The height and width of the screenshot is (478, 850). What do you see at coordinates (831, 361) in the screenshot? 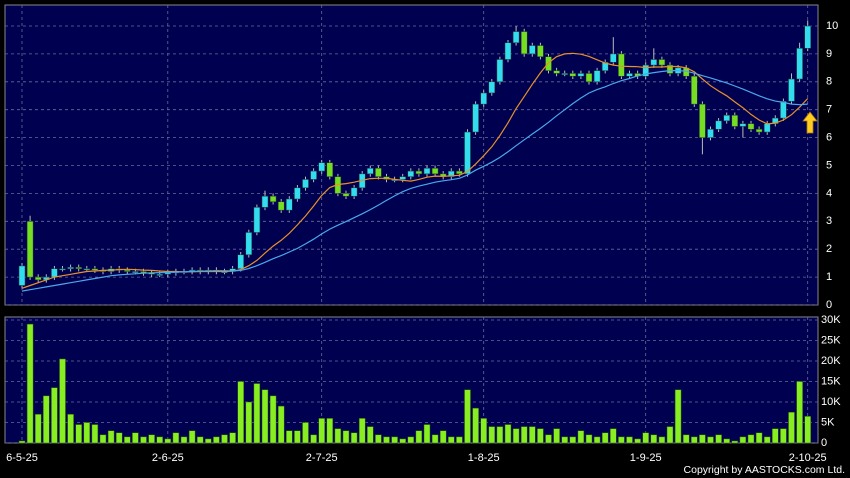
I see `y-tick-label: 20K` at bounding box center [831, 361].